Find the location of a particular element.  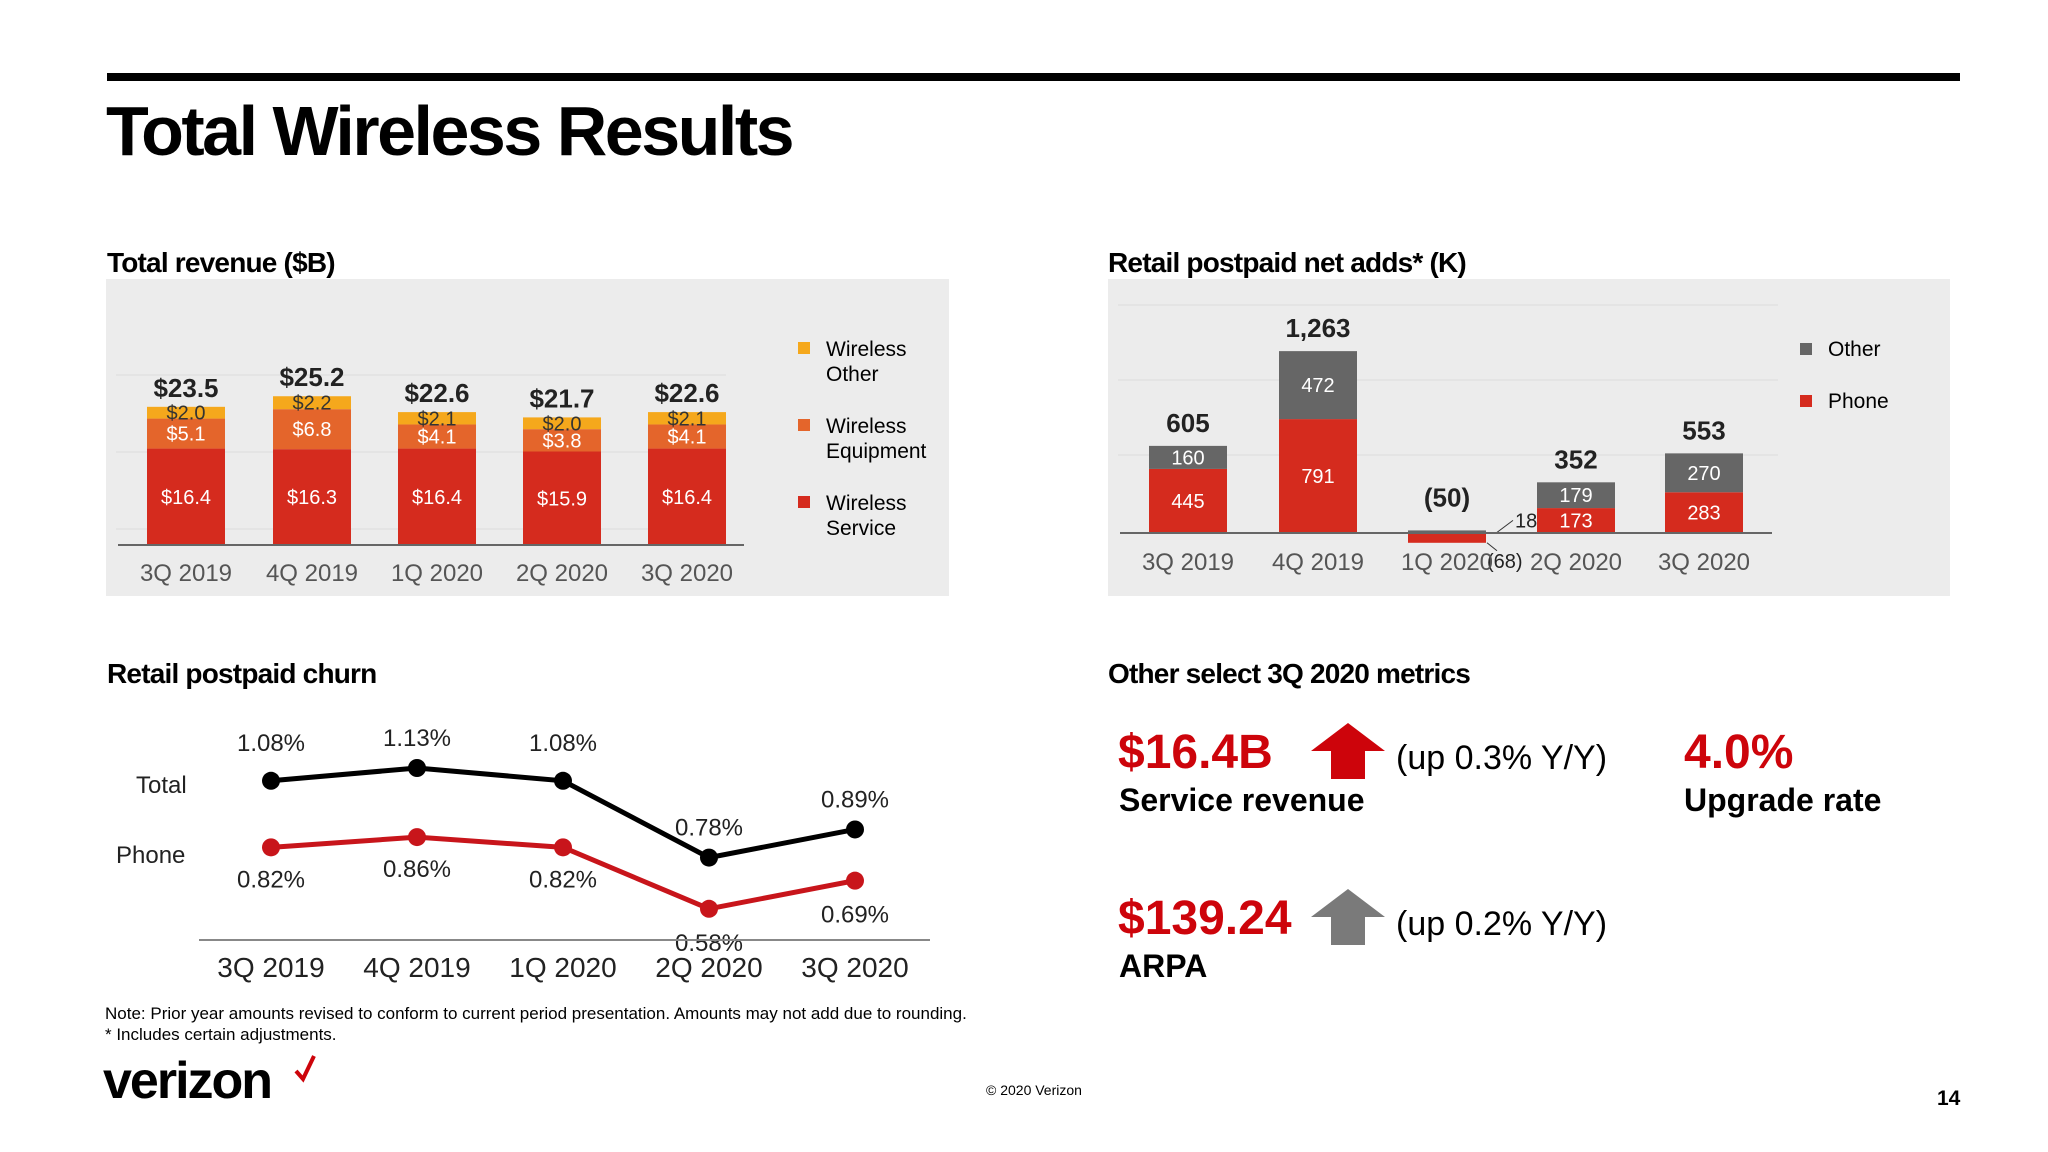

netadds-bar-value: 160 is located at coordinates (1187, 458).